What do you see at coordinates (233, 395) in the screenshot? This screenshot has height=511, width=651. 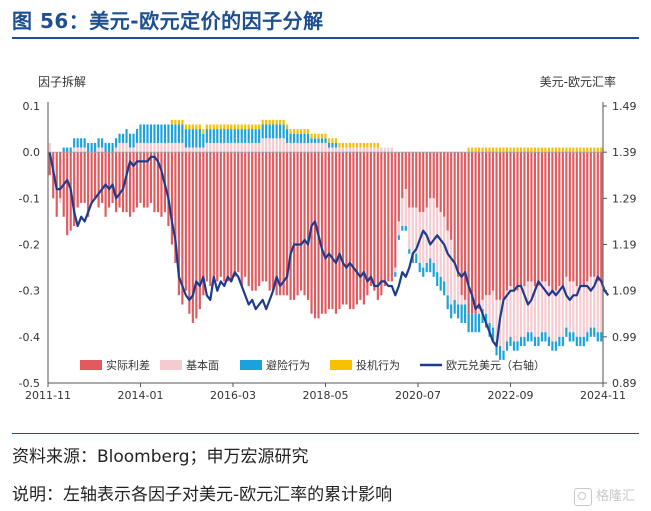 I see `x-tick-label: 2016-03` at bounding box center [233, 395].